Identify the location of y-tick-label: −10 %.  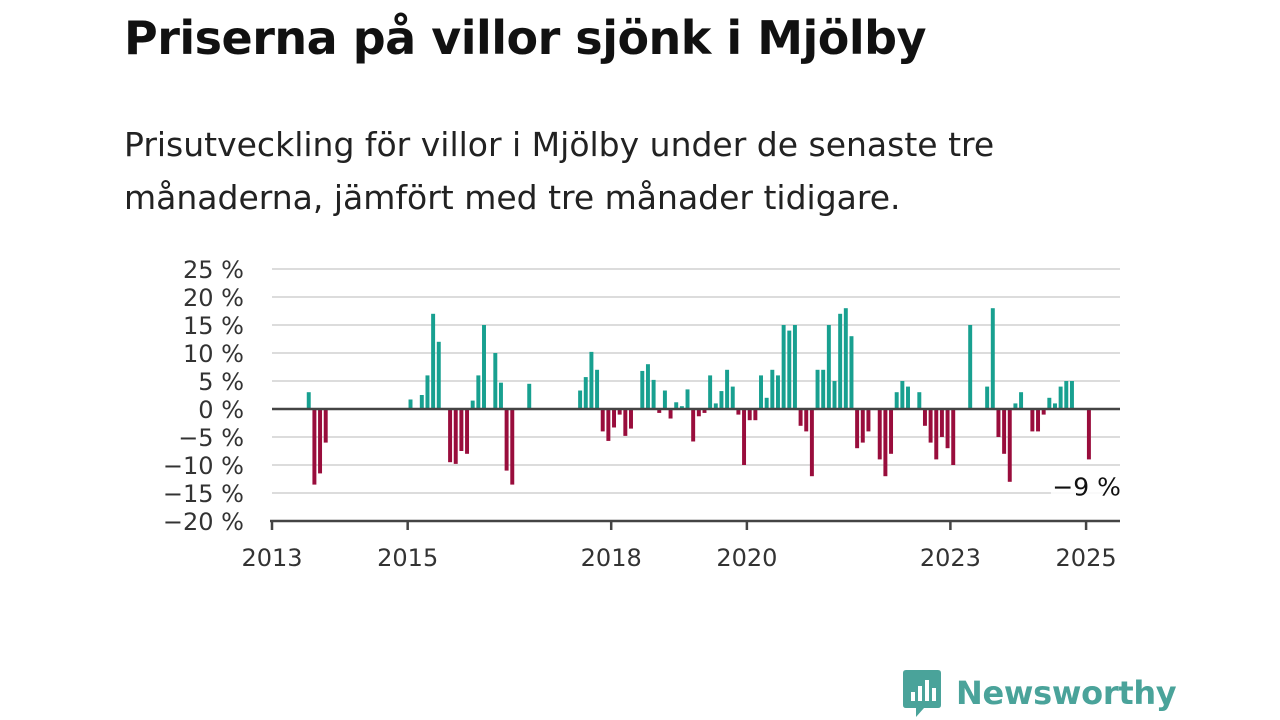
(203, 466).